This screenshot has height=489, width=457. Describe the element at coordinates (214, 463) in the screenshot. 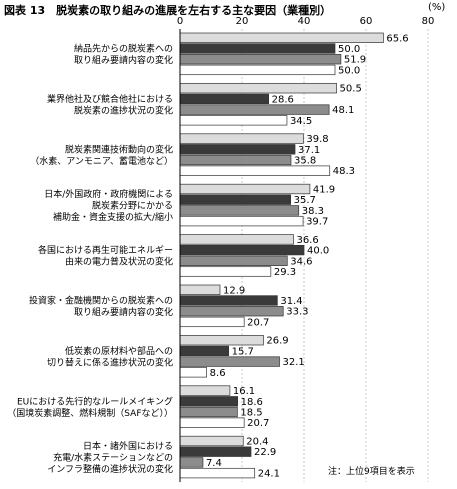

I see `value-label: 7.4` at that location.